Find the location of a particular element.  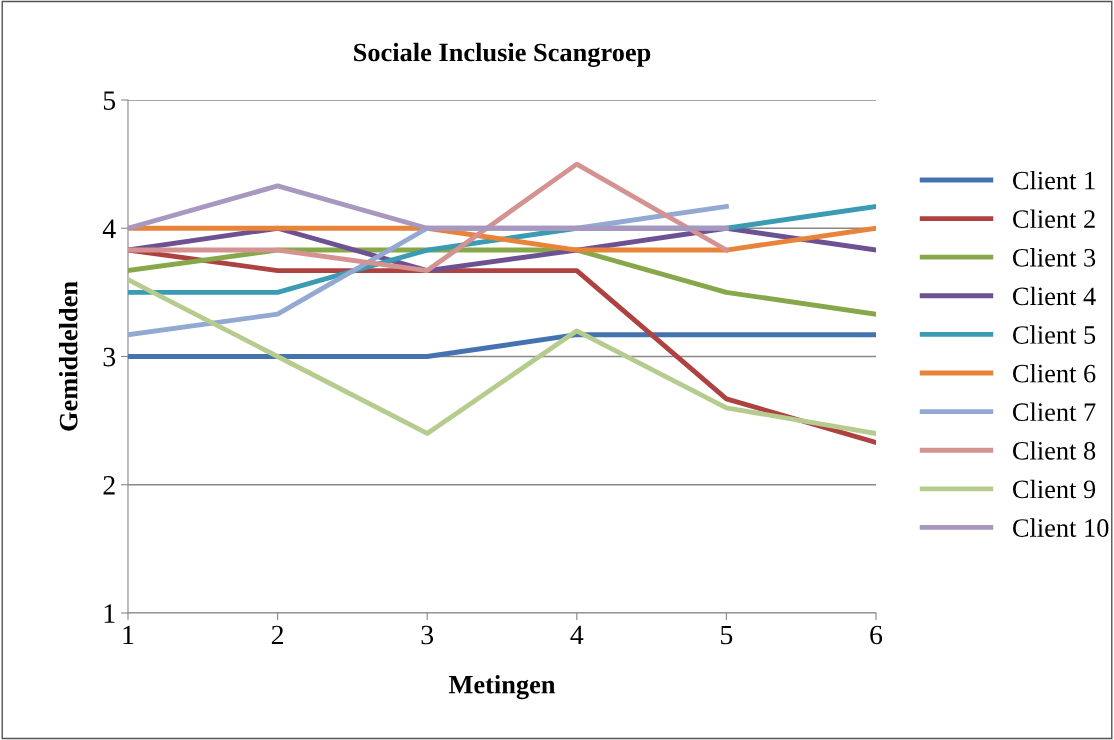

x-tick-label: 3 is located at coordinates (427, 635).